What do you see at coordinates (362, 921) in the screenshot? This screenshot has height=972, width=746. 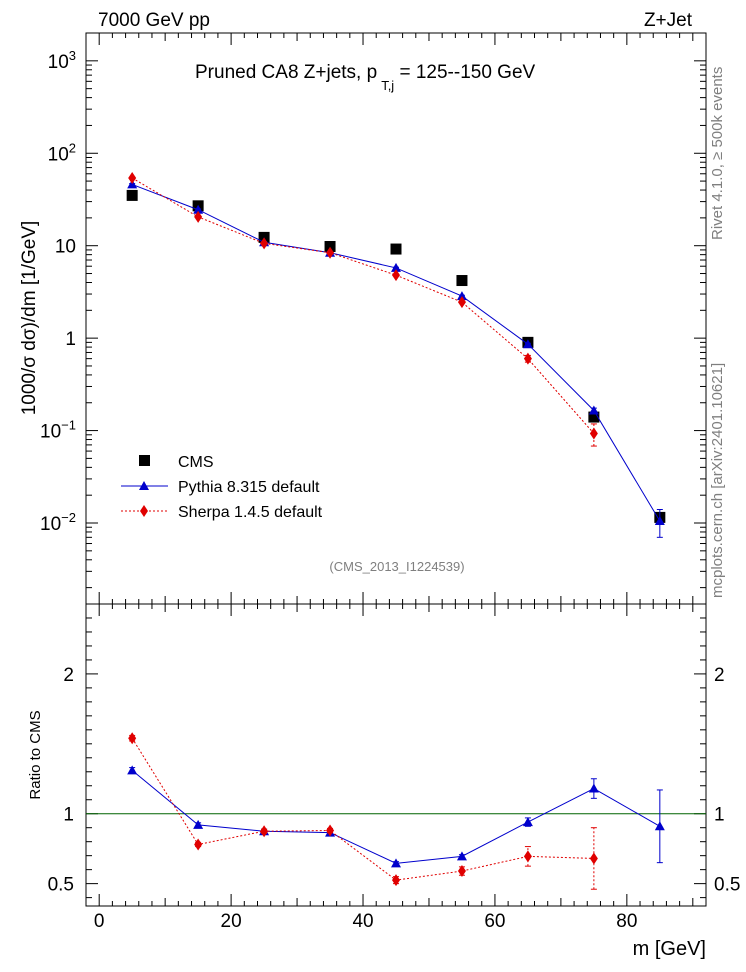 I see `x-tick-label: 40` at bounding box center [362, 921].